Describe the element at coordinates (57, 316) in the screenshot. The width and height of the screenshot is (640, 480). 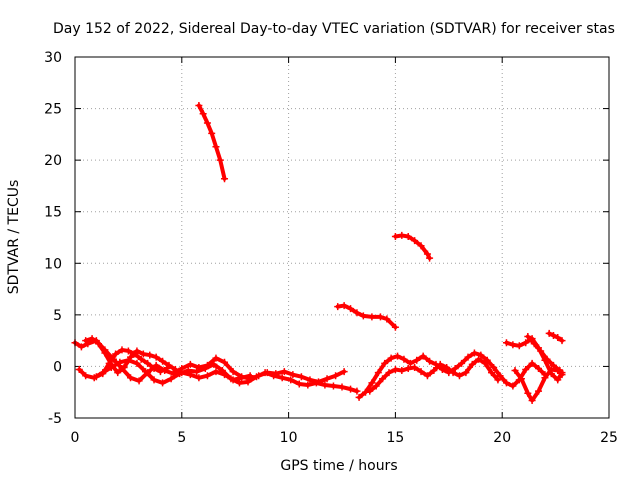
I see `y-tick-label: 5` at that location.